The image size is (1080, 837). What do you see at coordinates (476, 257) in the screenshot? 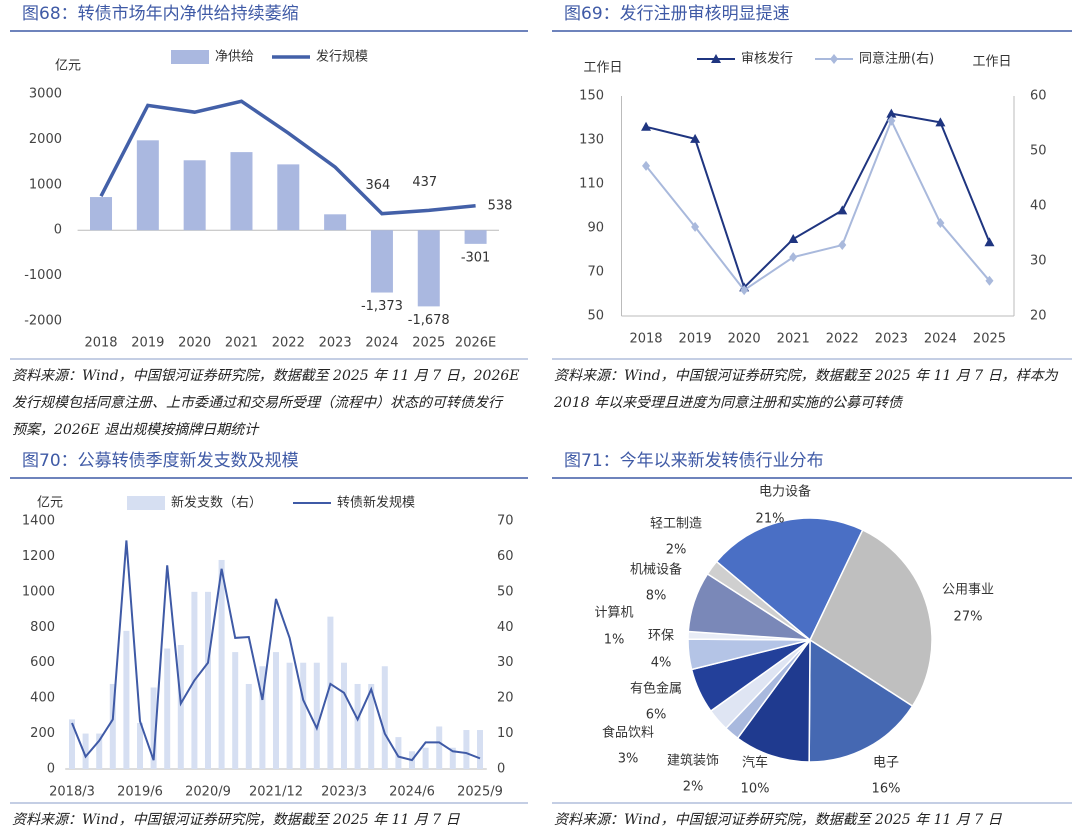
I see `bar-value-label: -301` at bounding box center [476, 257].